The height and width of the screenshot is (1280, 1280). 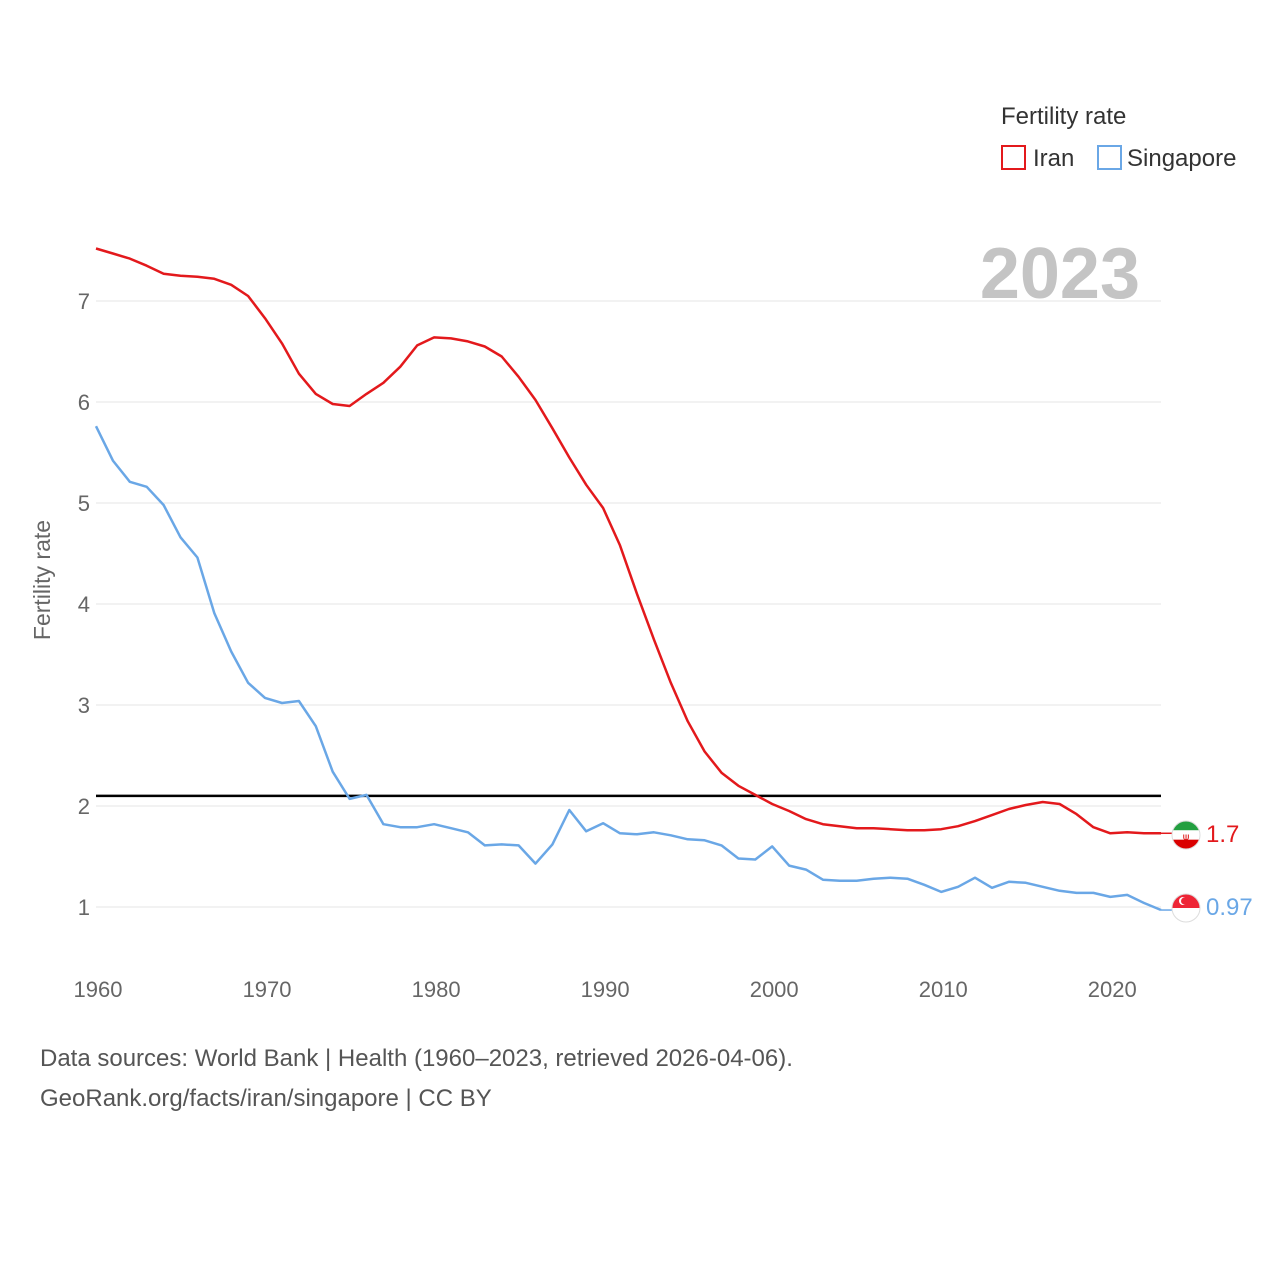 What do you see at coordinates (84, 301) in the screenshot?
I see `y-tick-label-7: 7` at bounding box center [84, 301].